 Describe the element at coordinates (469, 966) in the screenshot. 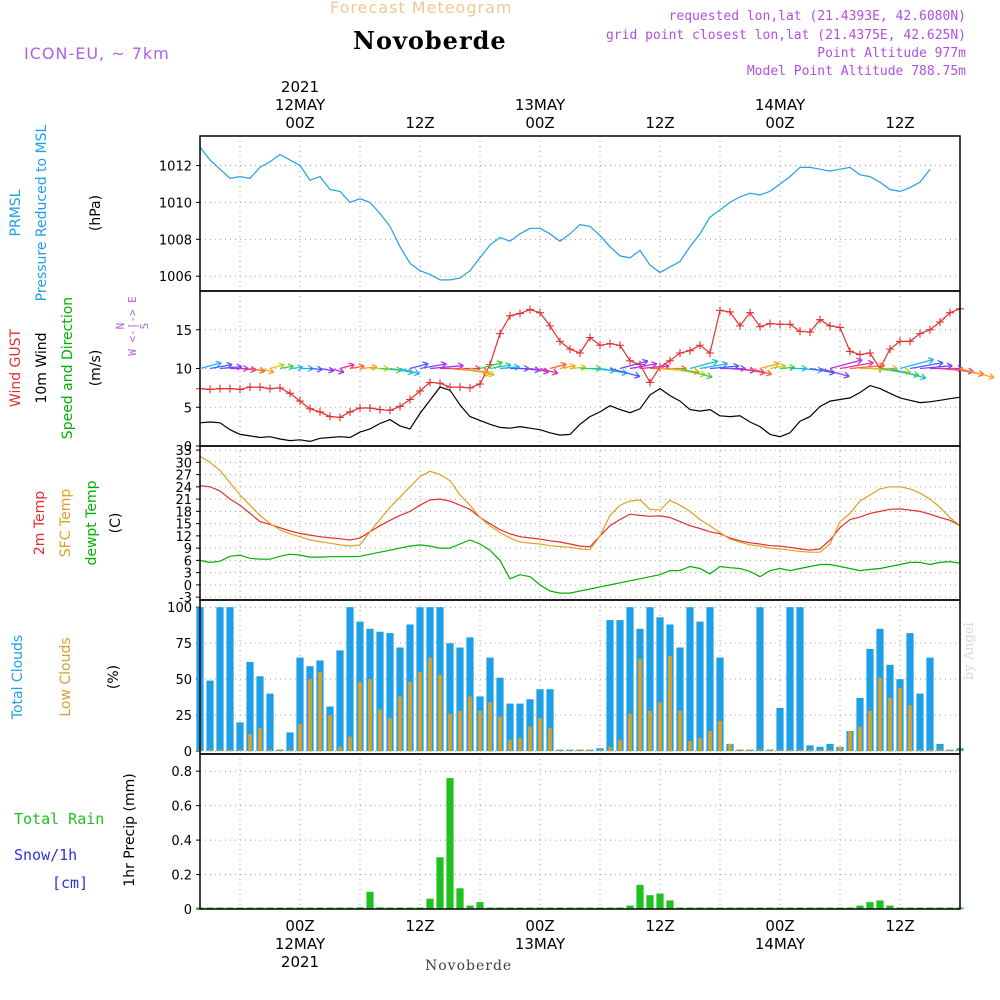

I see `footer-station-name: Novoberde` at that location.